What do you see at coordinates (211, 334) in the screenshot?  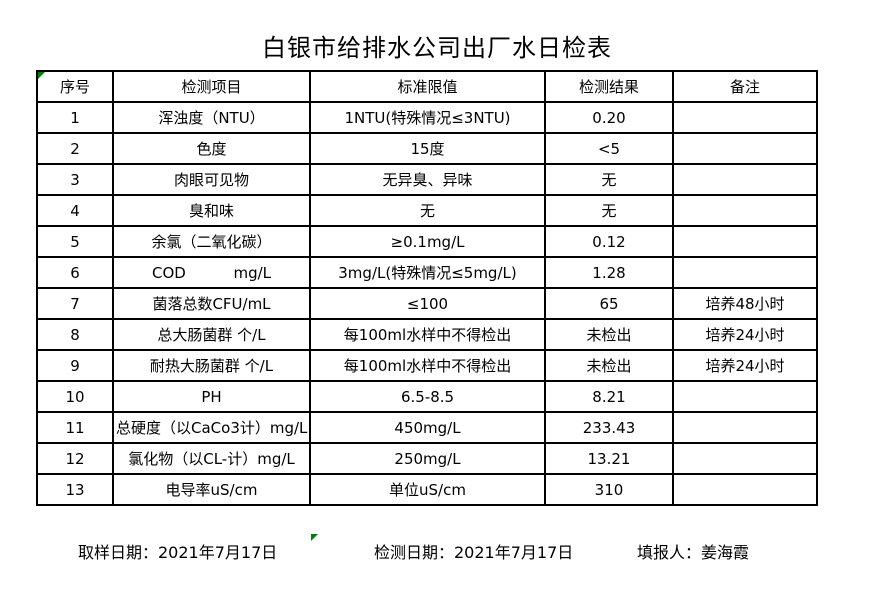 I see `cell-item: 总大肠菌群 个/L` at bounding box center [211, 334].